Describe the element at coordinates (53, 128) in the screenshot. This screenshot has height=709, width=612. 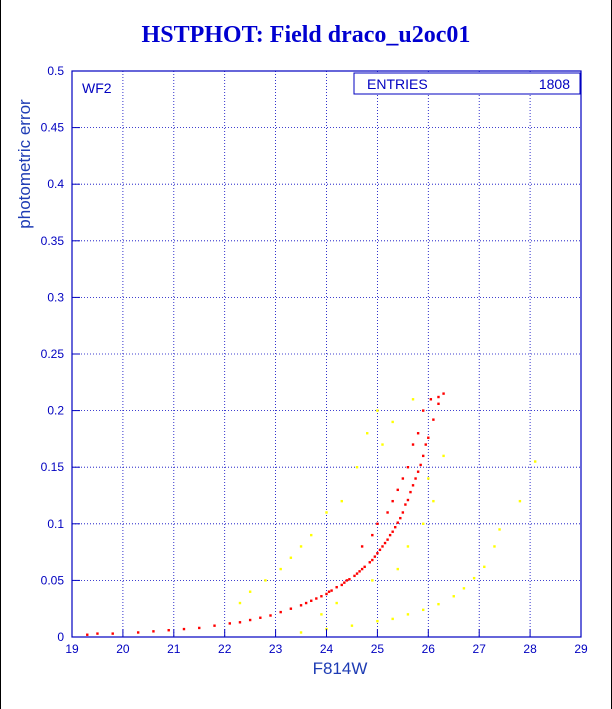
I see `y-tick-label: 0.45` at that location.